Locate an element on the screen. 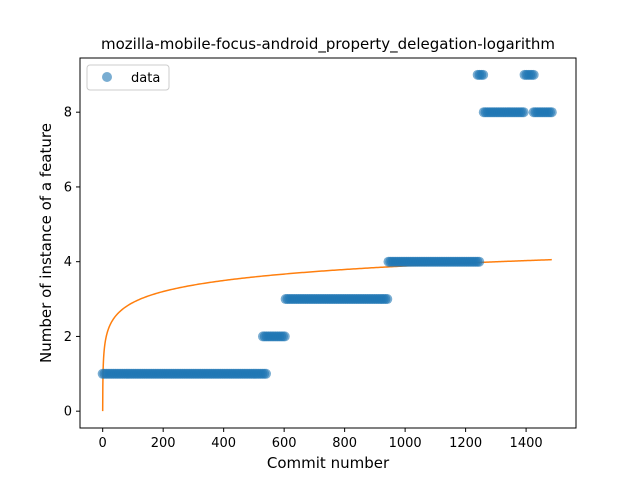 Image resolution: width=640 pixels, height=480 pixels. legend-label-data: data is located at coordinates (145, 78).